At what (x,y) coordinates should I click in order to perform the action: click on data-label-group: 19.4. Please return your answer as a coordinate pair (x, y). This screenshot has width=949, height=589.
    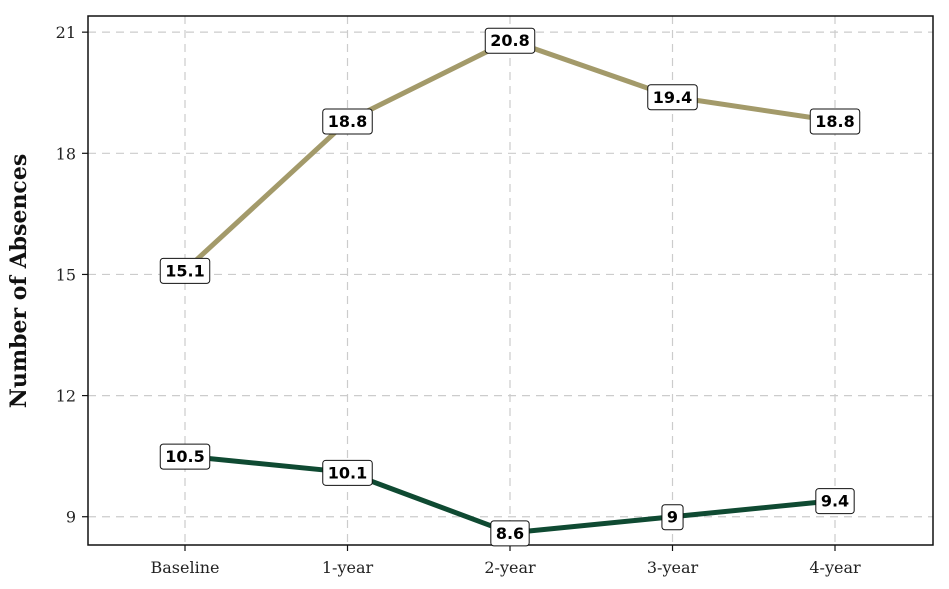
    Looking at the image, I should click on (672, 97).